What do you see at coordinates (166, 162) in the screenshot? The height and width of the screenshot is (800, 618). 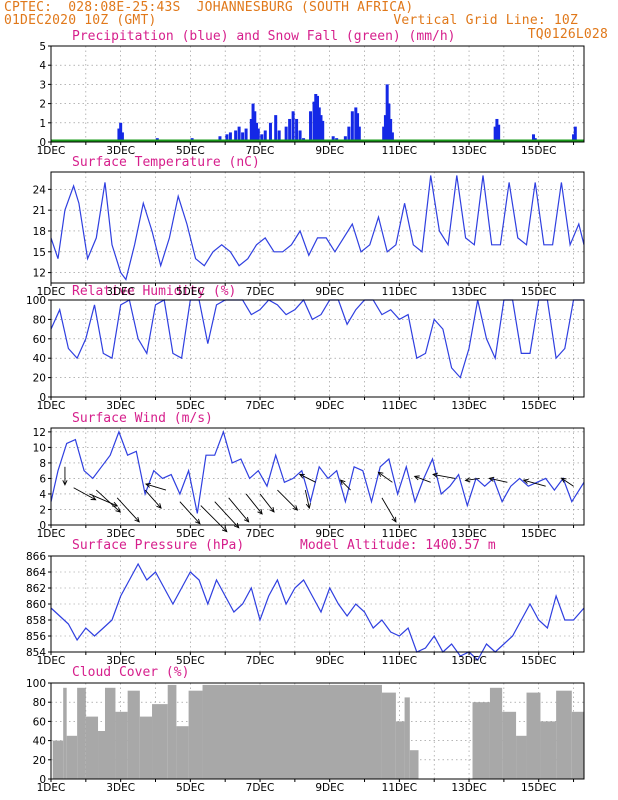 I see `temp-title: Surface Temperature (nC)` at bounding box center [166, 162].